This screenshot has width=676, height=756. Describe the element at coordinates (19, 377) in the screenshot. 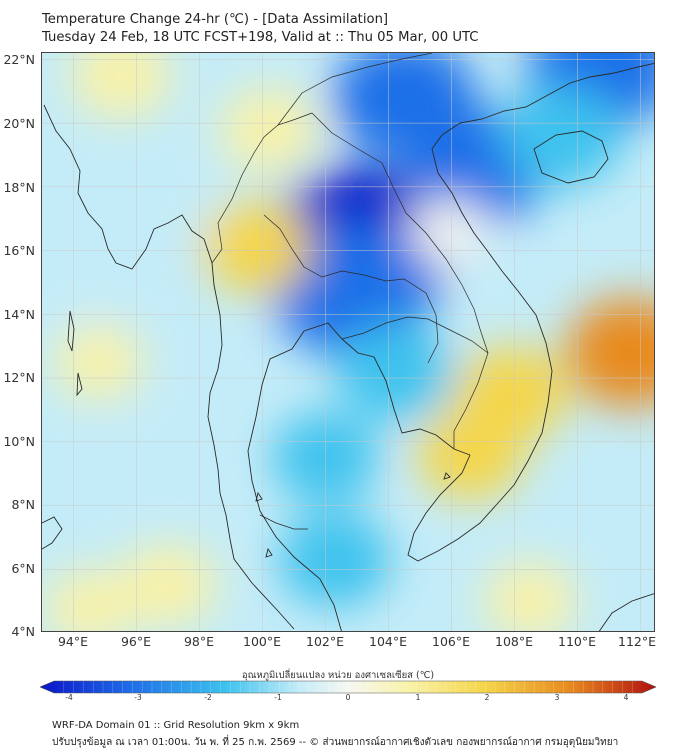

I see `lat-label-12n: 12°N` at that location.